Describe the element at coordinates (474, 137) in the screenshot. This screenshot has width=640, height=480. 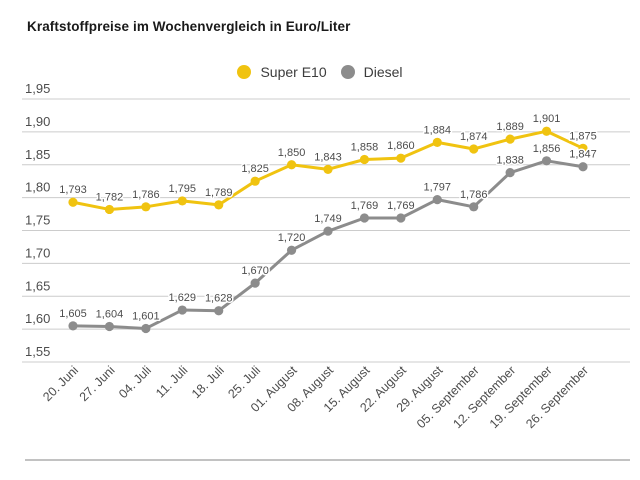
I see `data-label: 1,874` at that location.